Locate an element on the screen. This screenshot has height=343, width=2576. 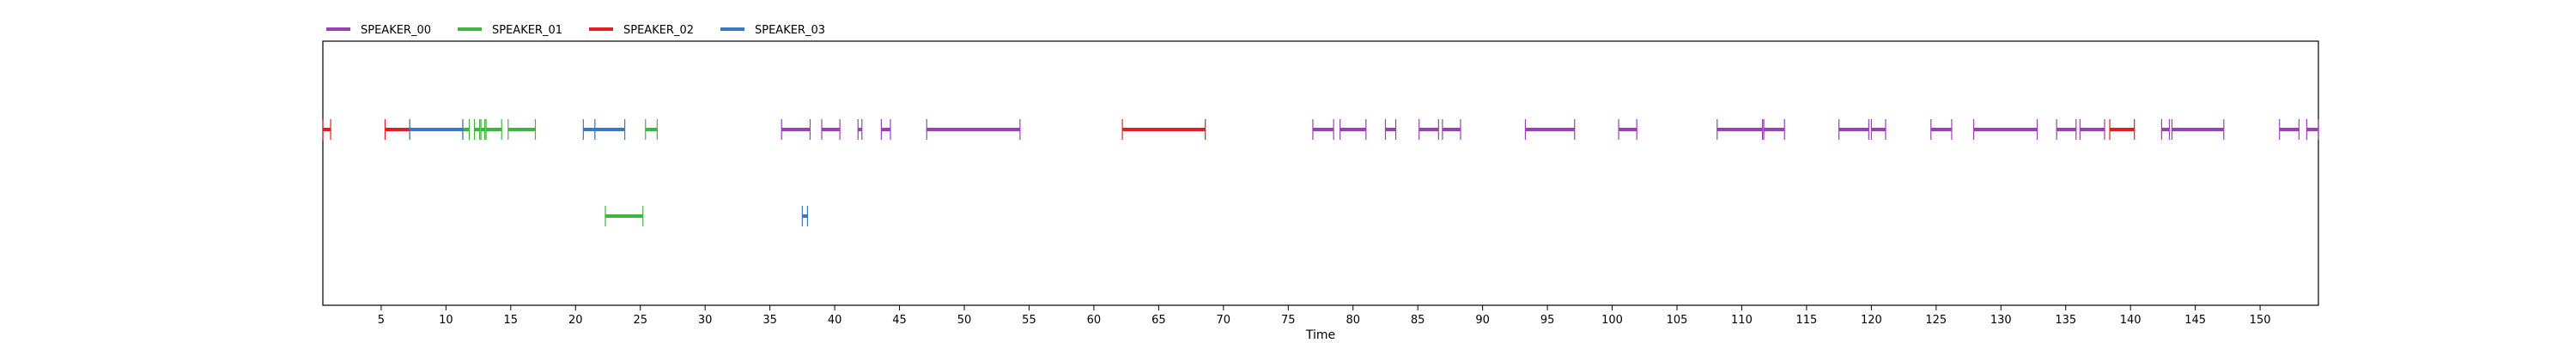
x-tick-label: 70 is located at coordinates (1224, 321).